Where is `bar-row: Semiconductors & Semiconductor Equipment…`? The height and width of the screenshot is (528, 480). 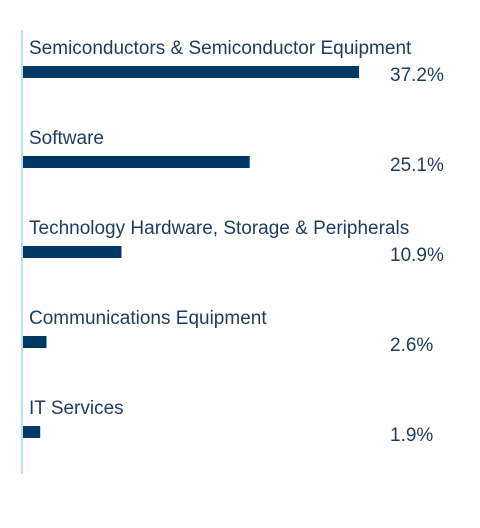 bar-row: Semiconductors & Semiconductor Equipment… is located at coordinates (233, 62).